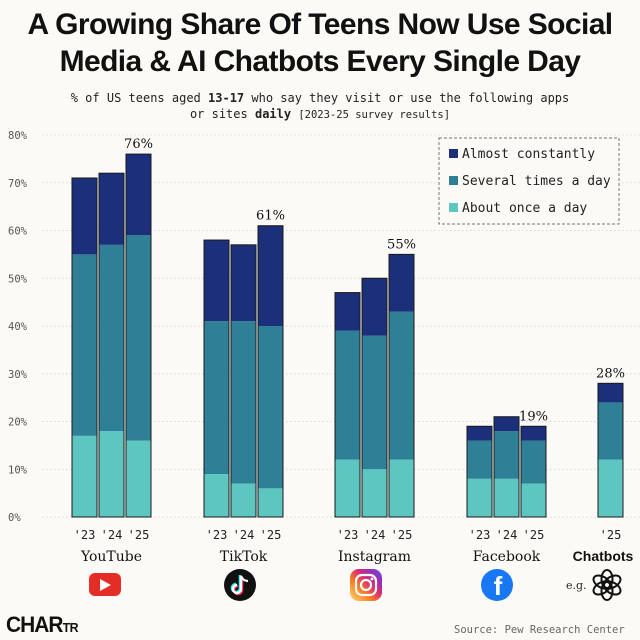 The height and width of the screenshot is (640, 640). What do you see at coordinates (536, 181) in the screenshot?
I see `legend-label: Several times a day` at bounding box center [536, 181].